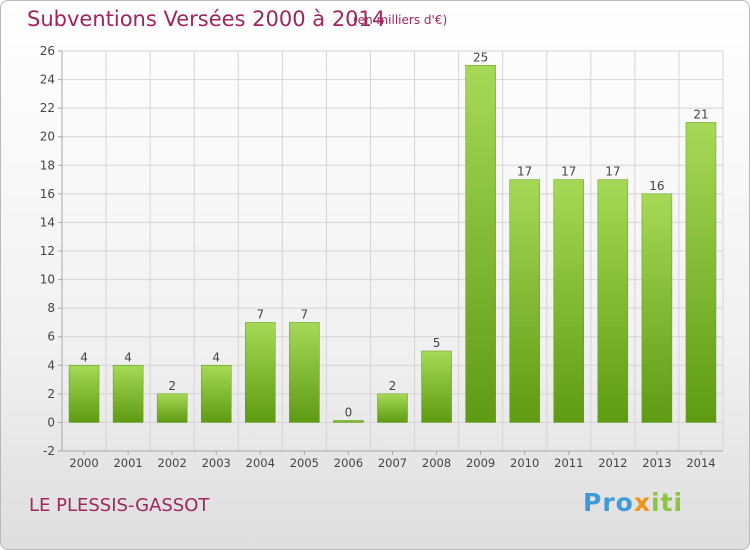  What do you see at coordinates (47, 251) in the screenshot?
I see `y-tick-label: 12` at bounding box center [47, 251].